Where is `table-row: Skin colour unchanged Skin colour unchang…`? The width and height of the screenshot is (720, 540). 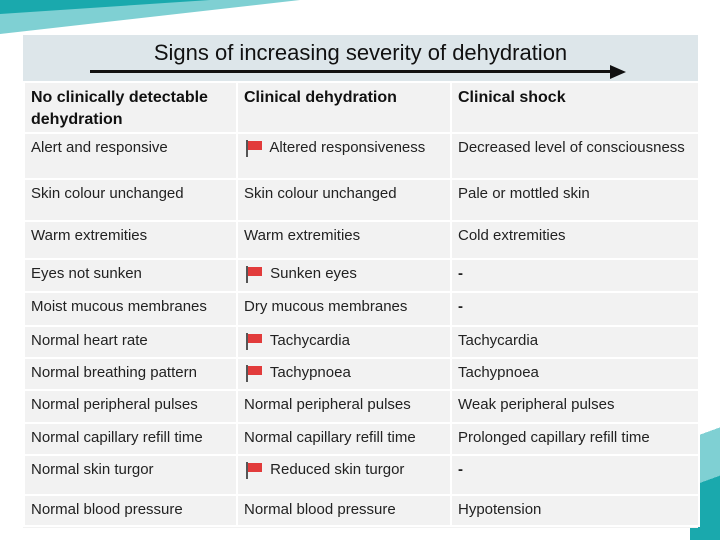 table-row: Skin colour unchanged Skin colour unchang… is located at coordinates (361, 200).